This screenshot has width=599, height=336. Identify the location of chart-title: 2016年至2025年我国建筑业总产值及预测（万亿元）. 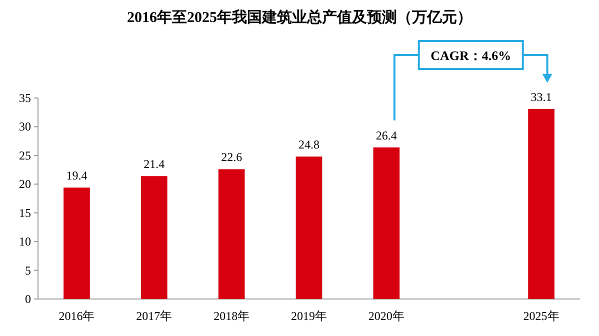
(299, 17).